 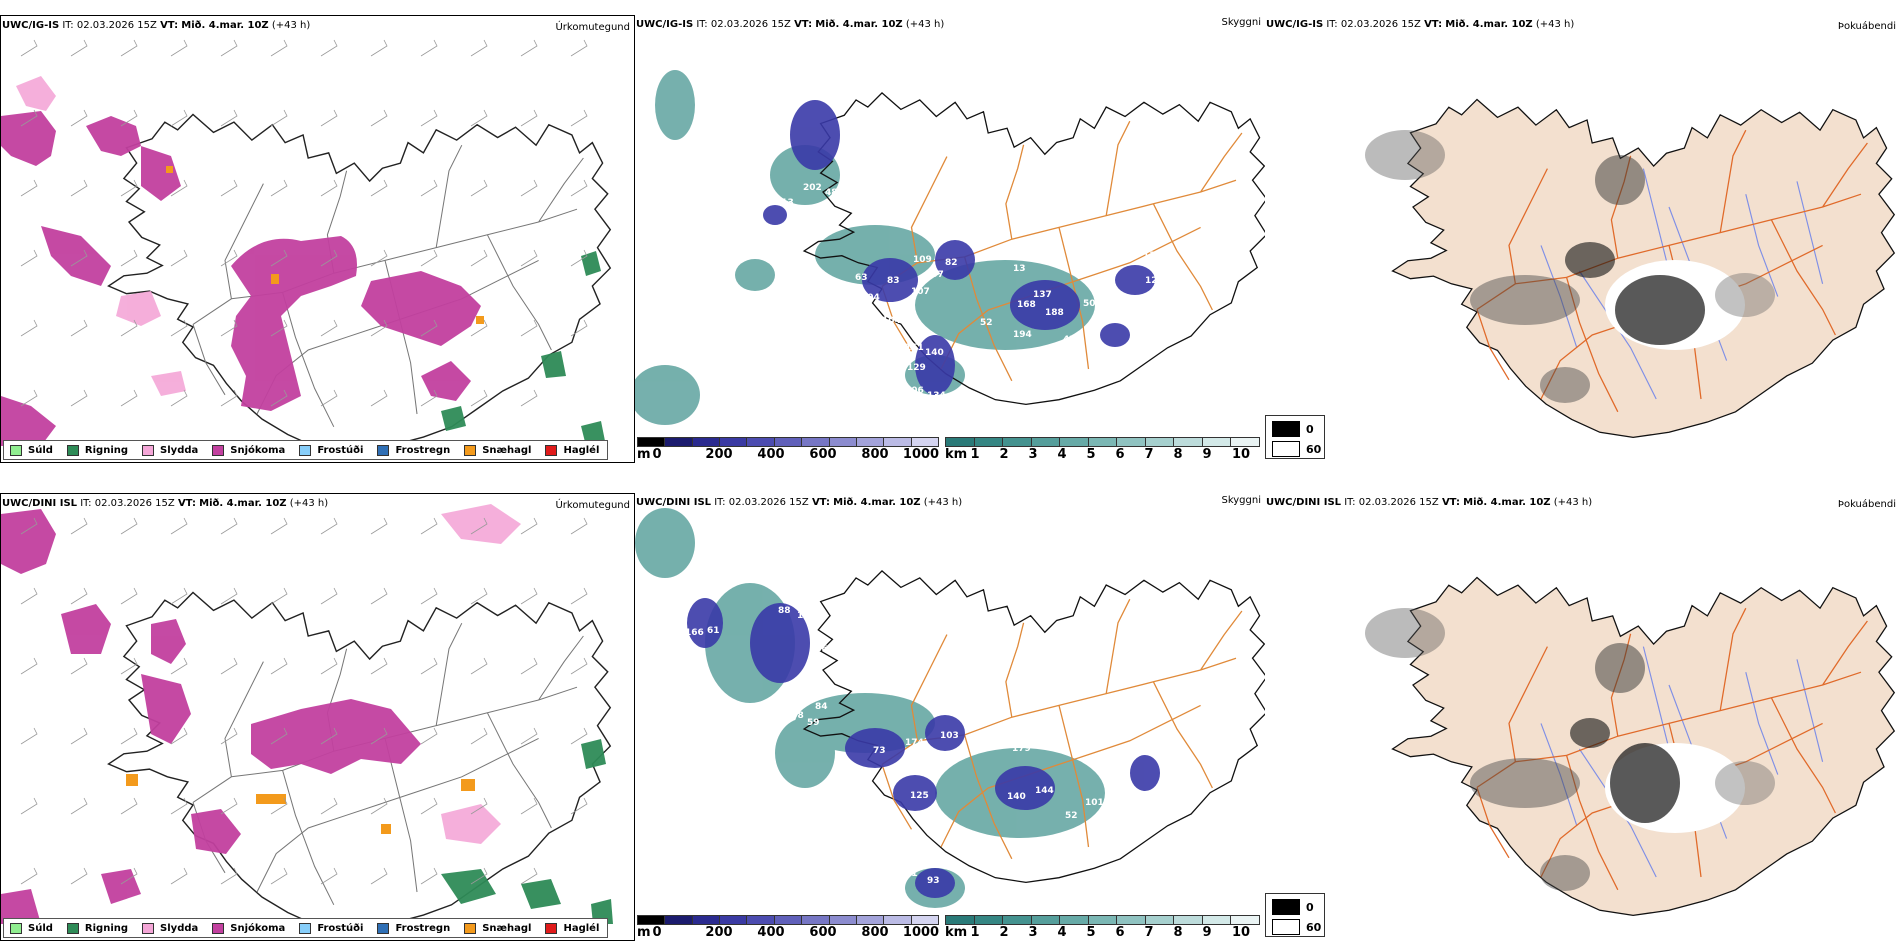 What do you see at coordinates (911, 874) in the screenshot?
I see `cell-value: 71` at bounding box center [911, 874].